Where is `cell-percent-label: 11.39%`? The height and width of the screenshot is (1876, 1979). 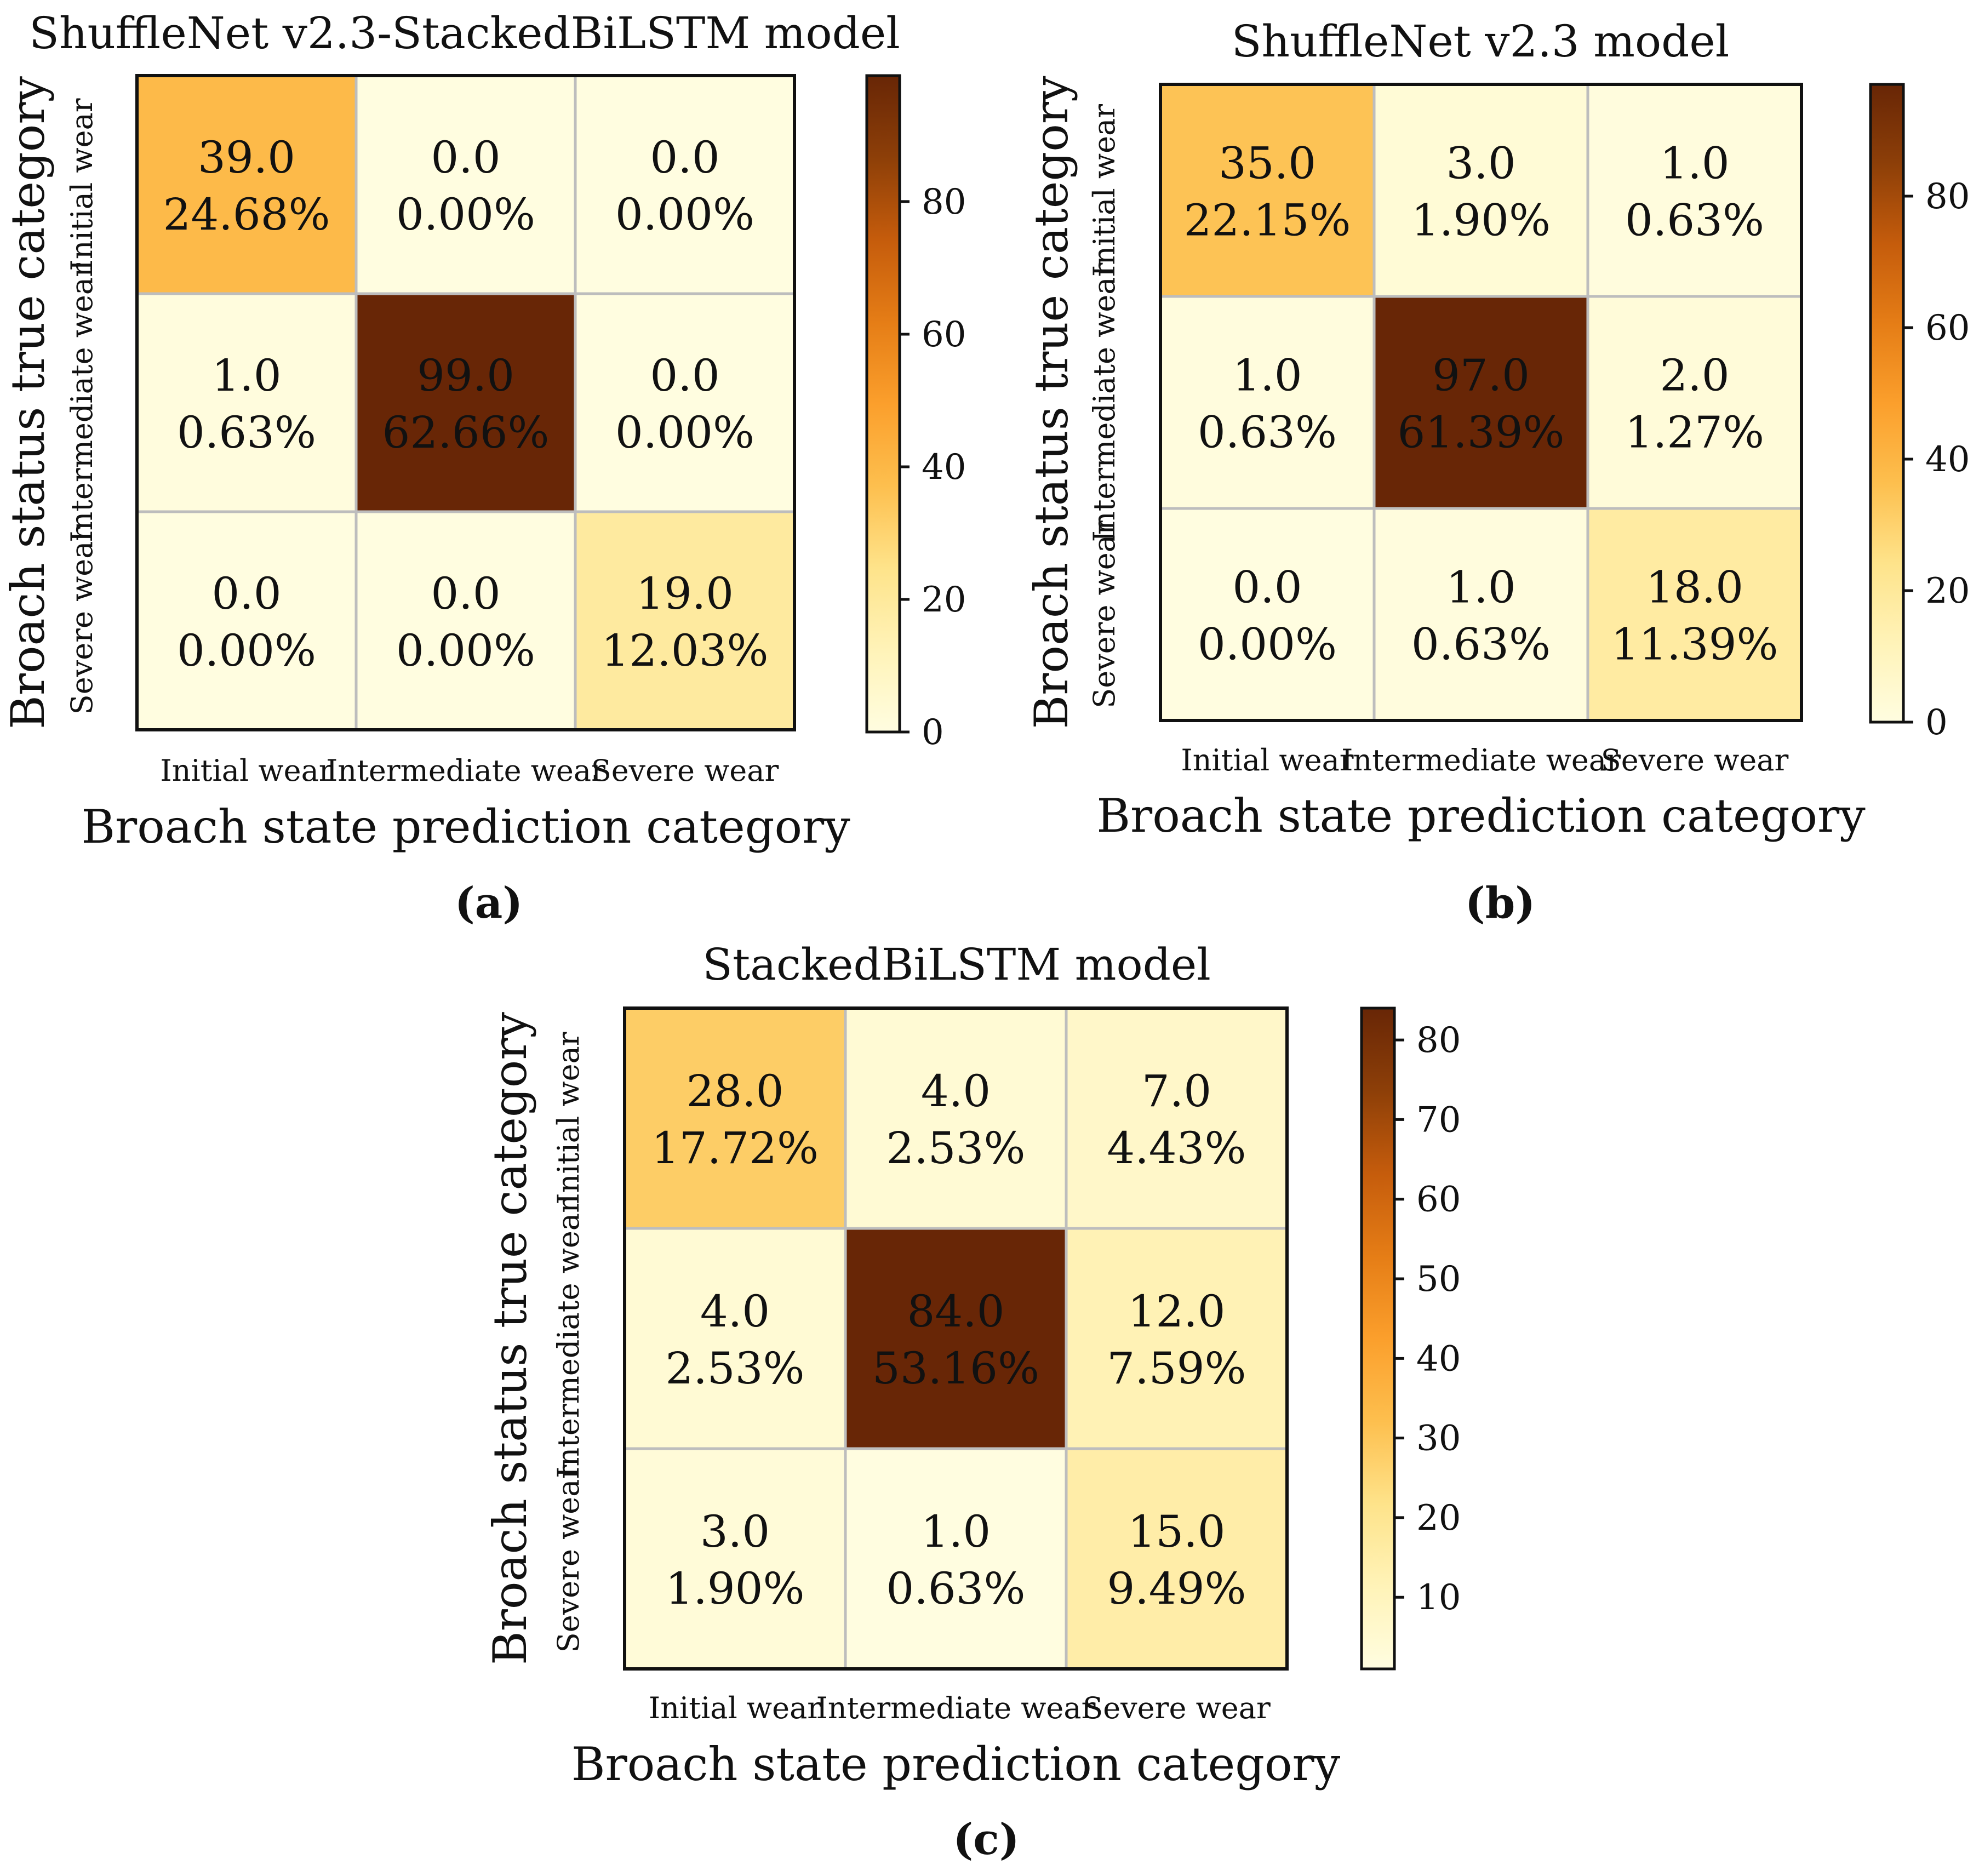 cell-percent-label: 11.39% is located at coordinates (1694, 644).